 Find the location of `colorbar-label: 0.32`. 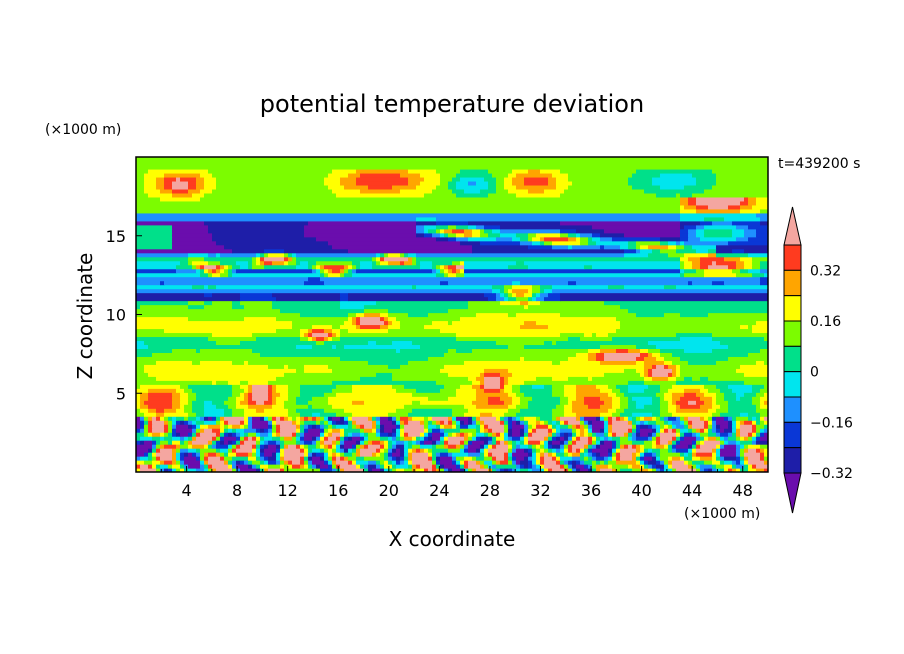

colorbar-label: 0.32 is located at coordinates (825, 271).